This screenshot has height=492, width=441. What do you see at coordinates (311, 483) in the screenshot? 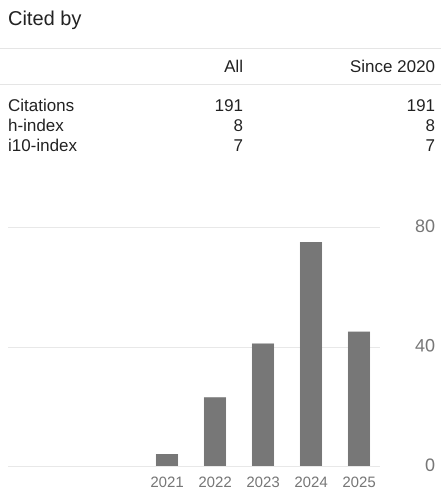
I see `x-tick-label: 2024` at bounding box center [311, 483].